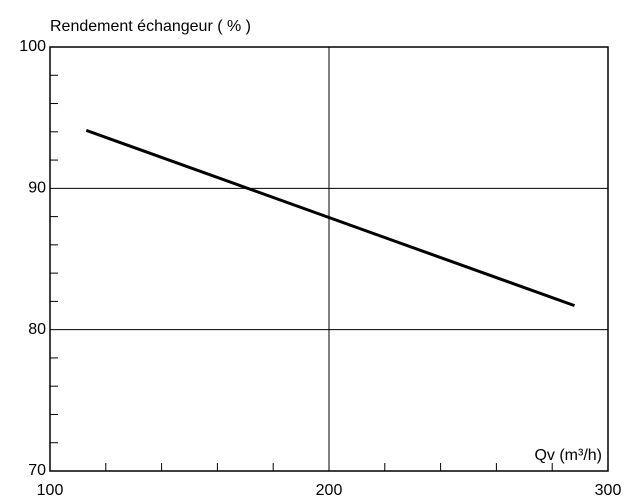 The image size is (630, 502). What do you see at coordinates (37, 329) in the screenshot?
I see `y-tick-label: 80` at bounding box center [37, 329].